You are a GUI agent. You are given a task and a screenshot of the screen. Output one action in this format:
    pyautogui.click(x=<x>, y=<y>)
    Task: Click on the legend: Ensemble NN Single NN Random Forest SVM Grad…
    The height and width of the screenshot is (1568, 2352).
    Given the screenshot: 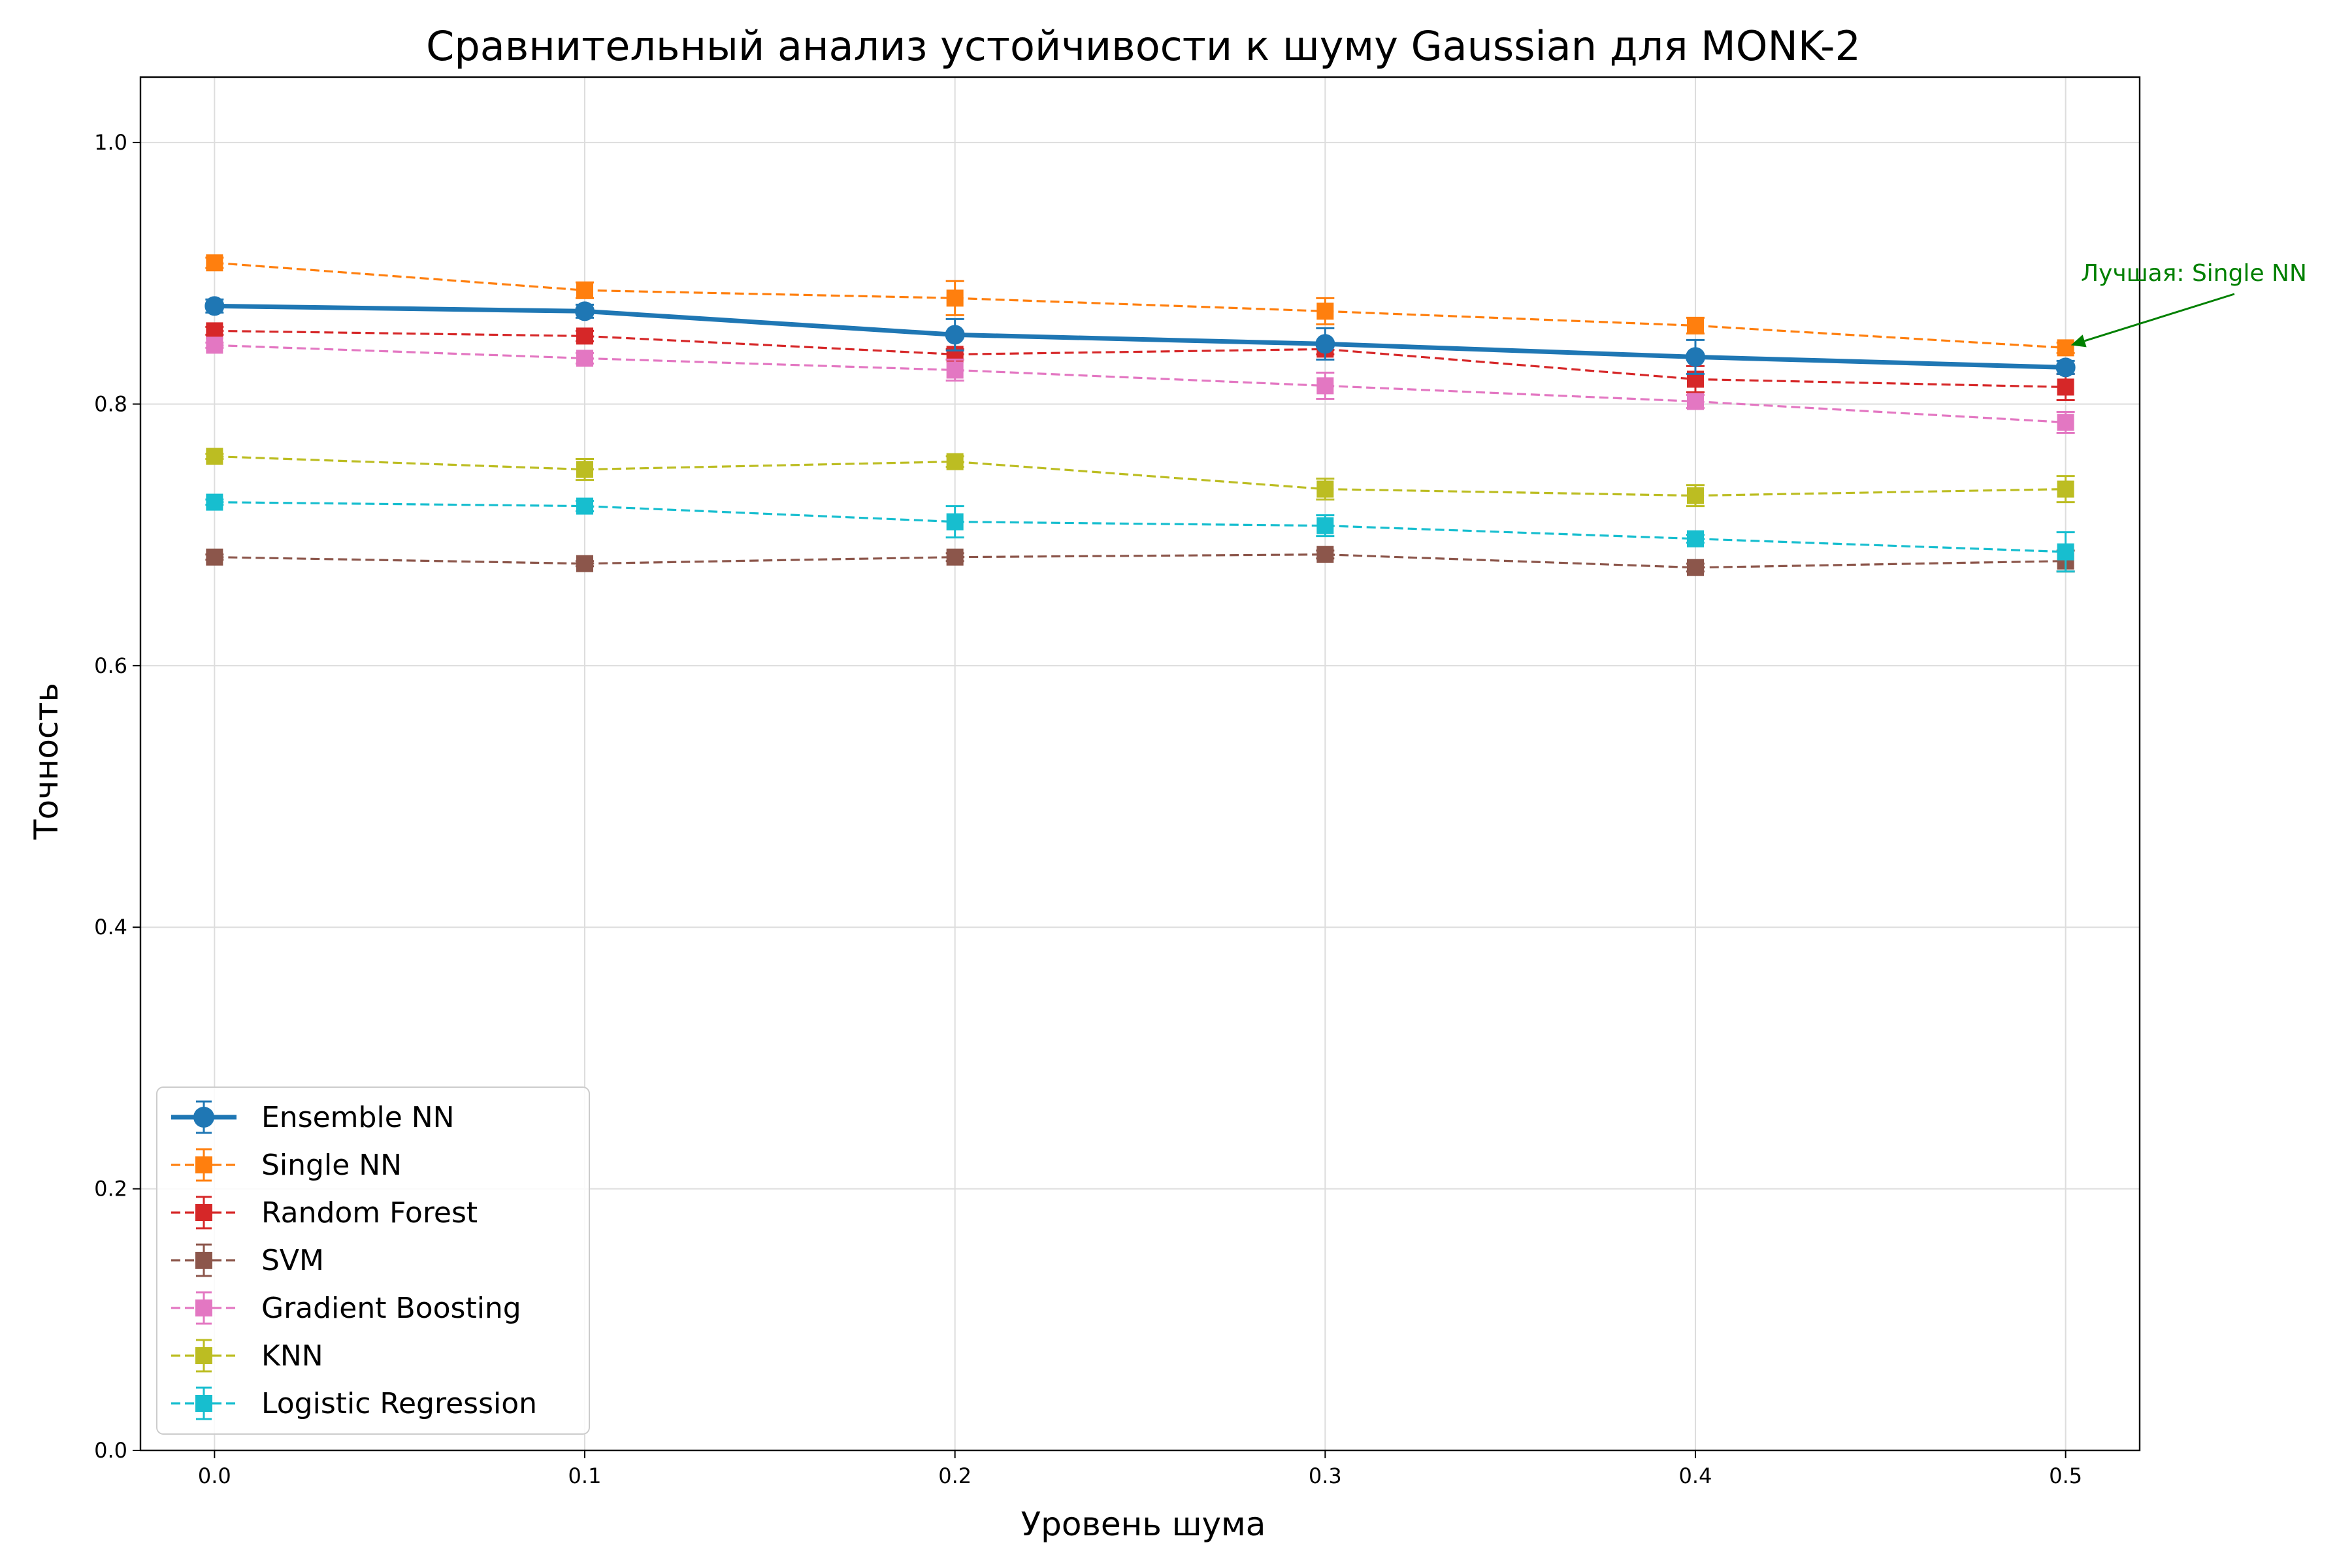 What is the action you would take?
    pyautogui.click(x=373, y=1260)
    